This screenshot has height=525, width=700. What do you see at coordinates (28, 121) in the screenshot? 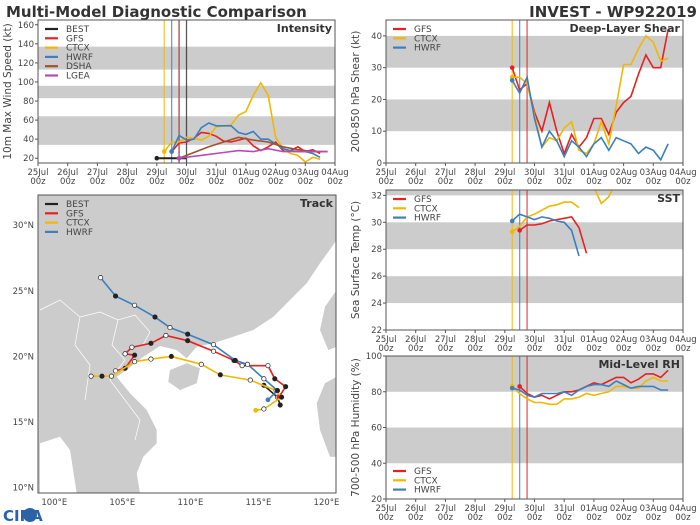
I see `y-tick-label: 60` at bounding box center [28, 121].